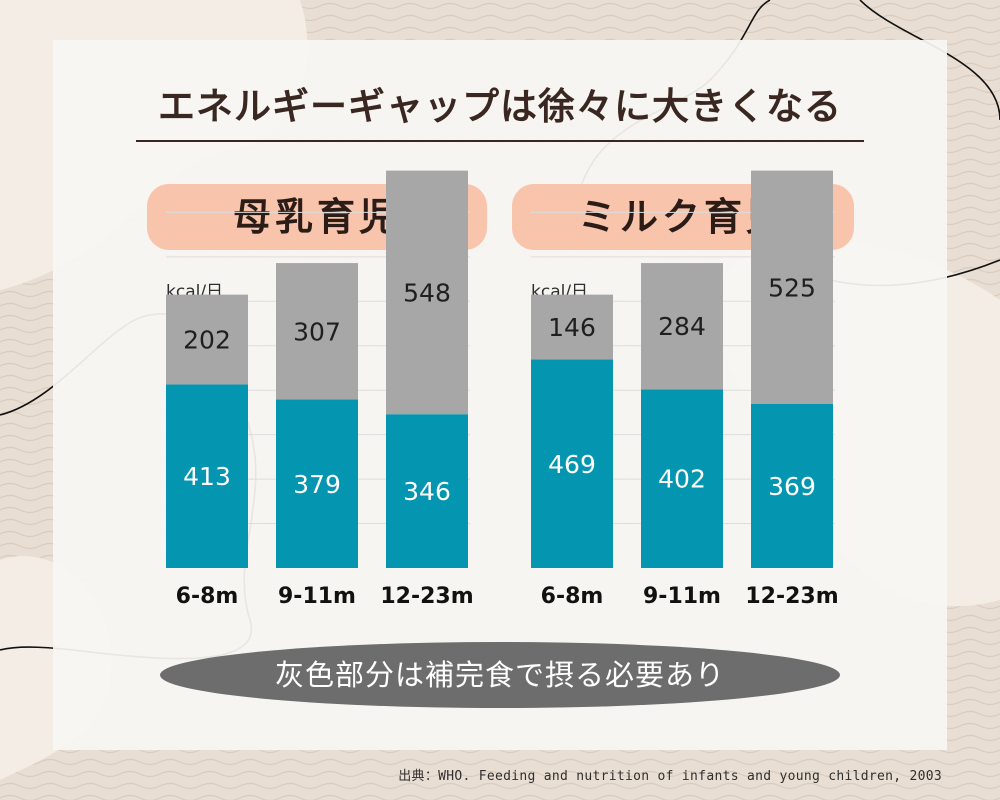 This screenshot has width=1000, height=800. Describe the element at coordinates (500, 141) in the screenshot. I see `title-underline` at that location.